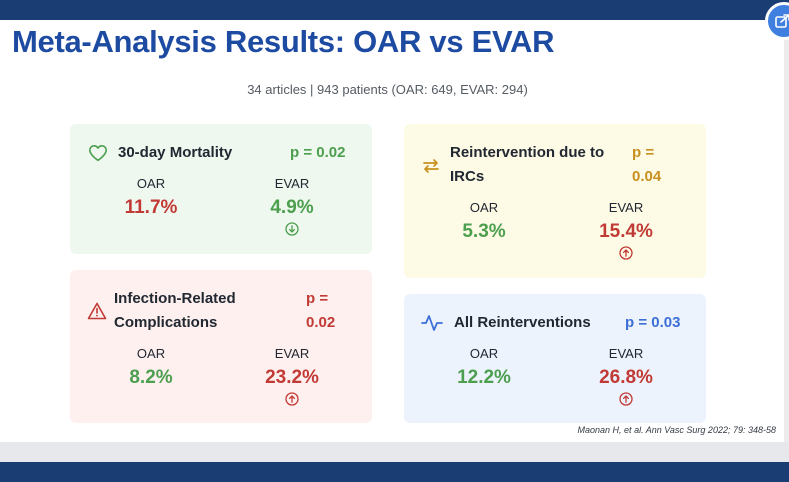 The width and height of the screenshot is (789, 482). I want to click on reintervention-ircs-title-line2: IRCs, so click(467, 176).